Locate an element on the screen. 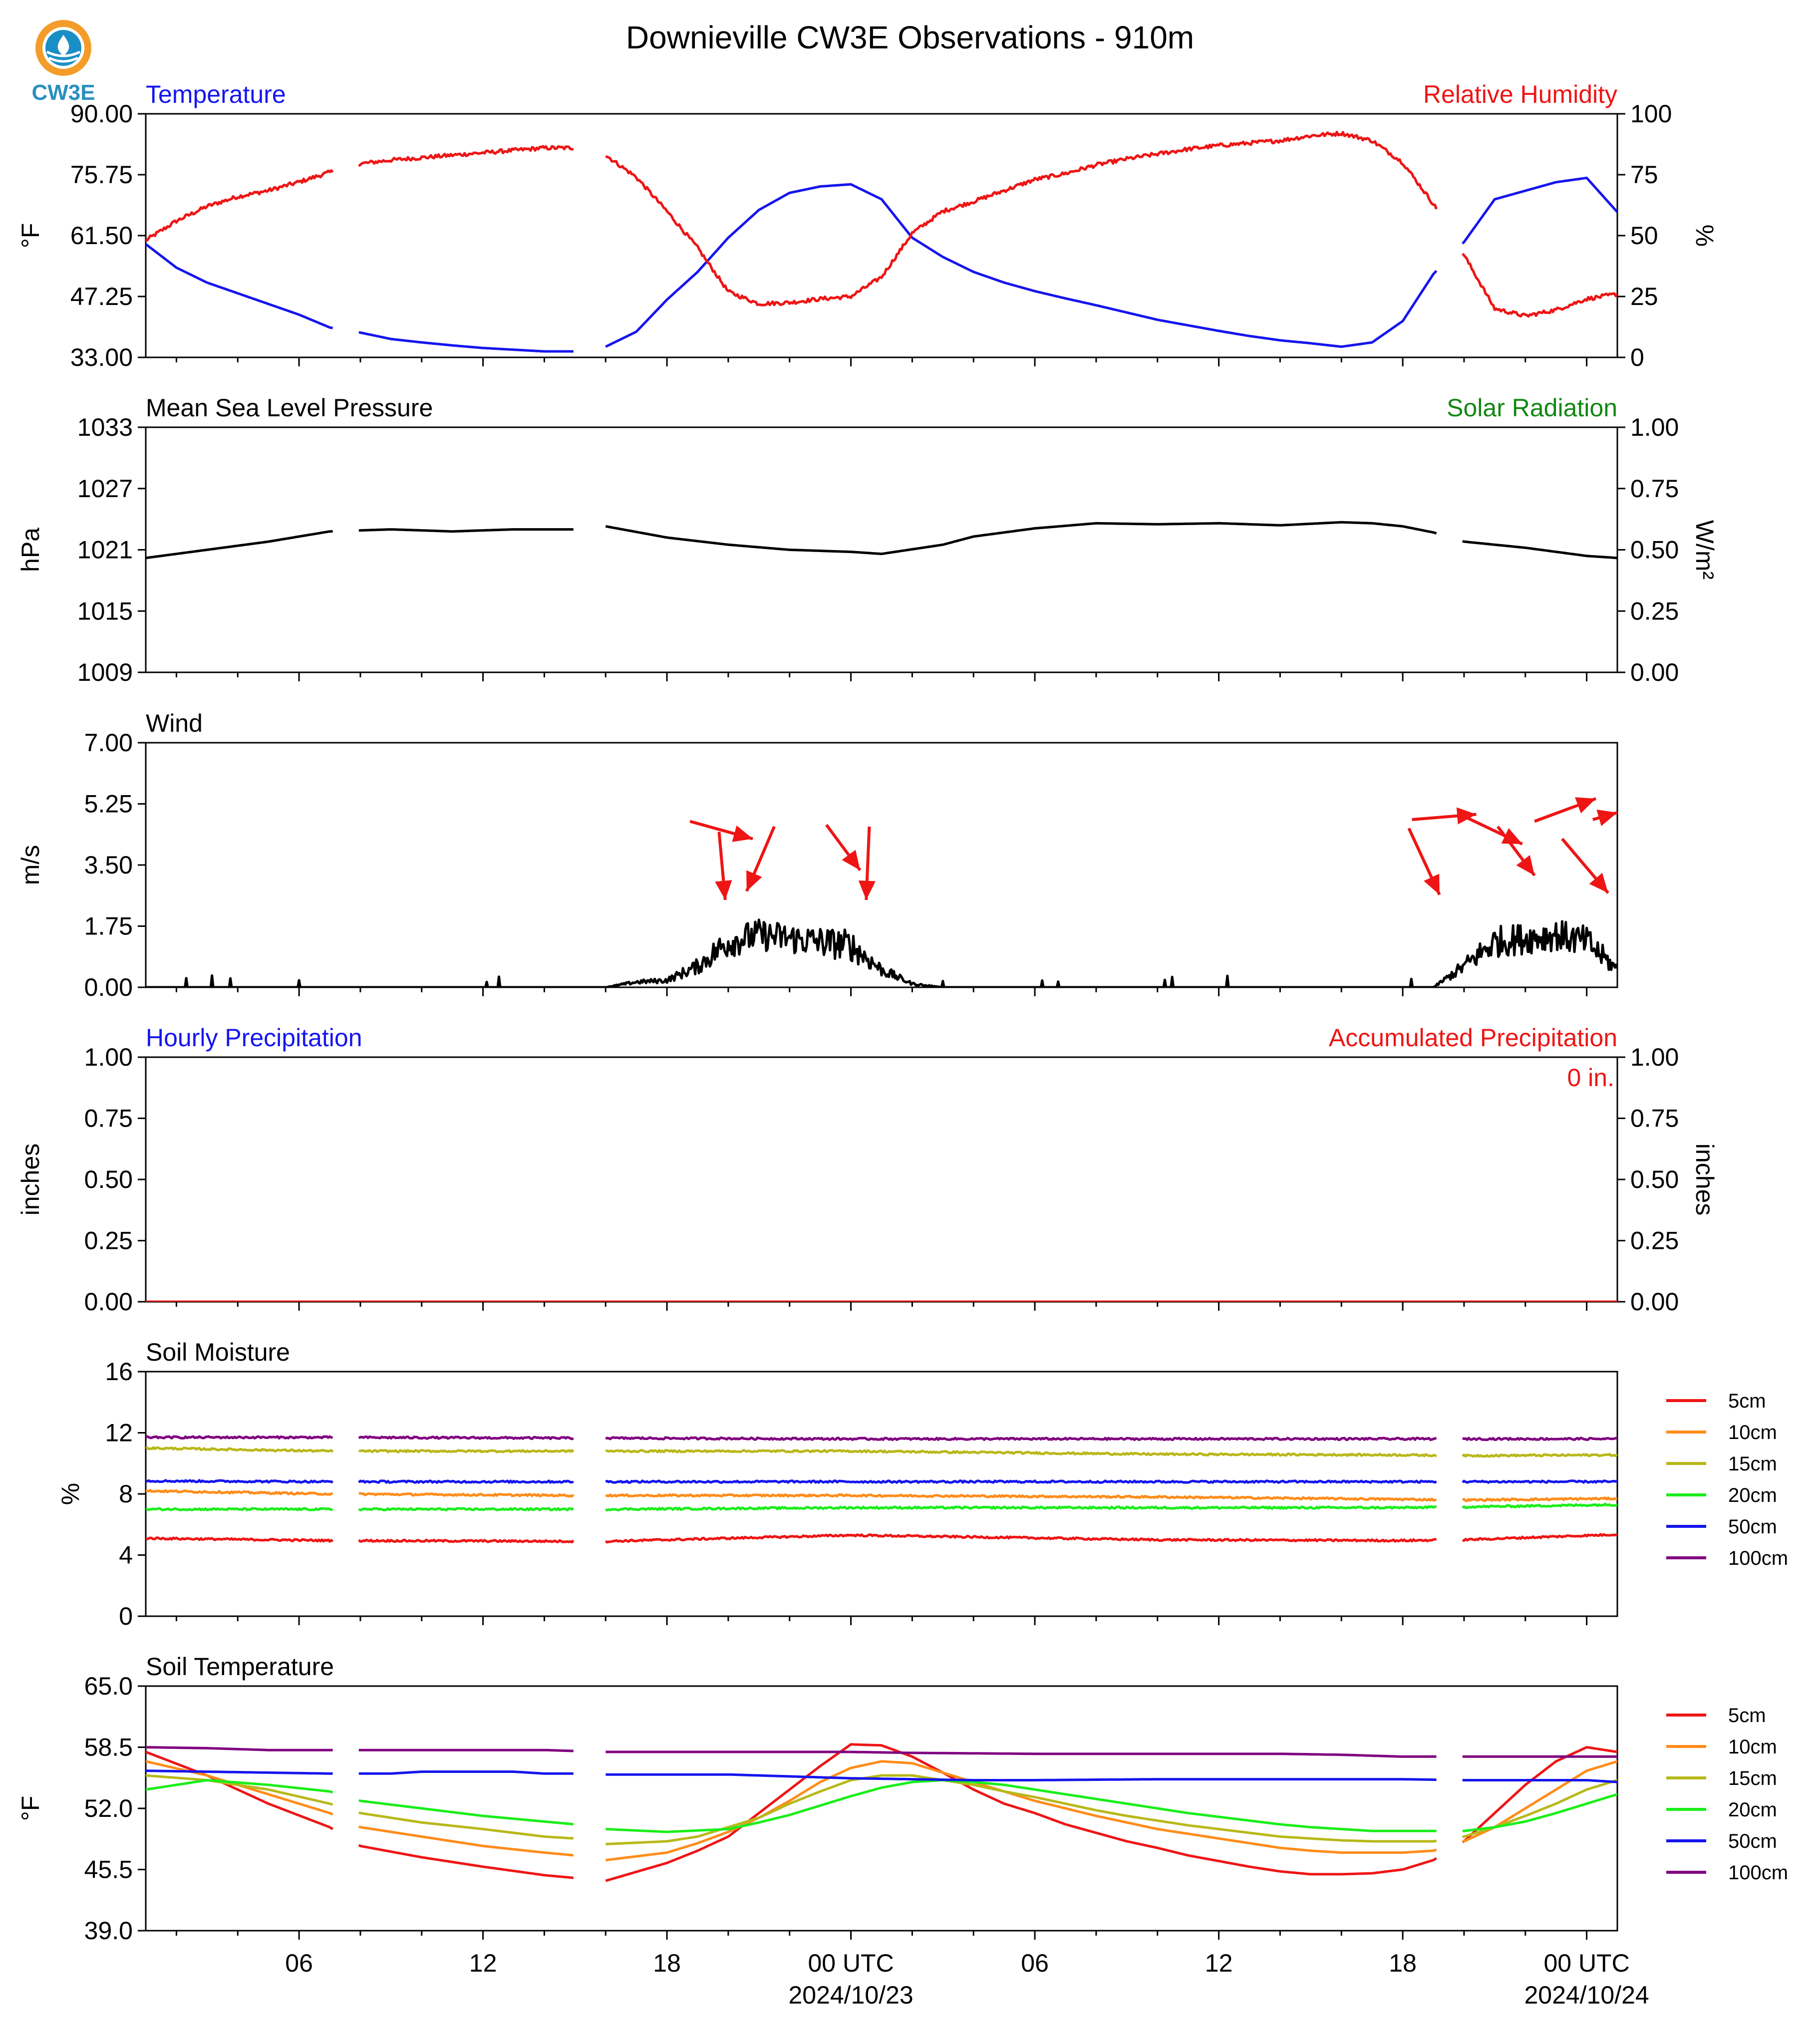 The width and height of the screenshot is (1820, 2028). series-line-right is located at coordinates (881, 224).